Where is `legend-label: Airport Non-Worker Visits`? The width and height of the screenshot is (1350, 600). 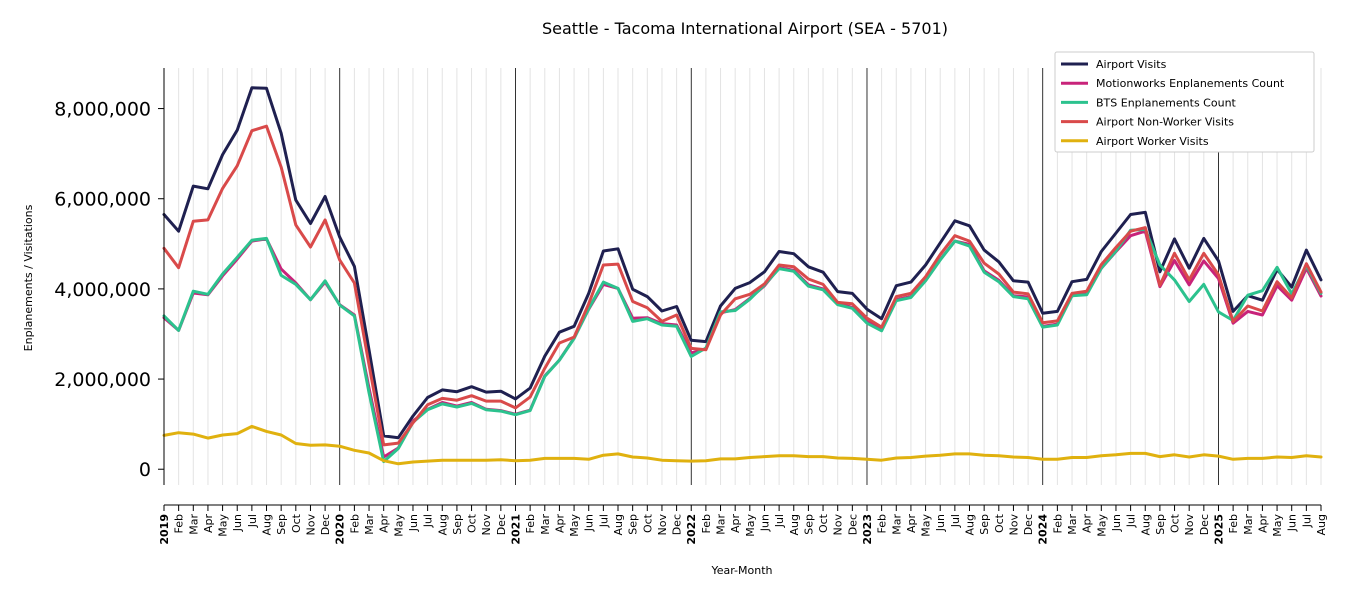
legend-label: Airport Non-Worker Visits is located at coordinates (1165, 122).